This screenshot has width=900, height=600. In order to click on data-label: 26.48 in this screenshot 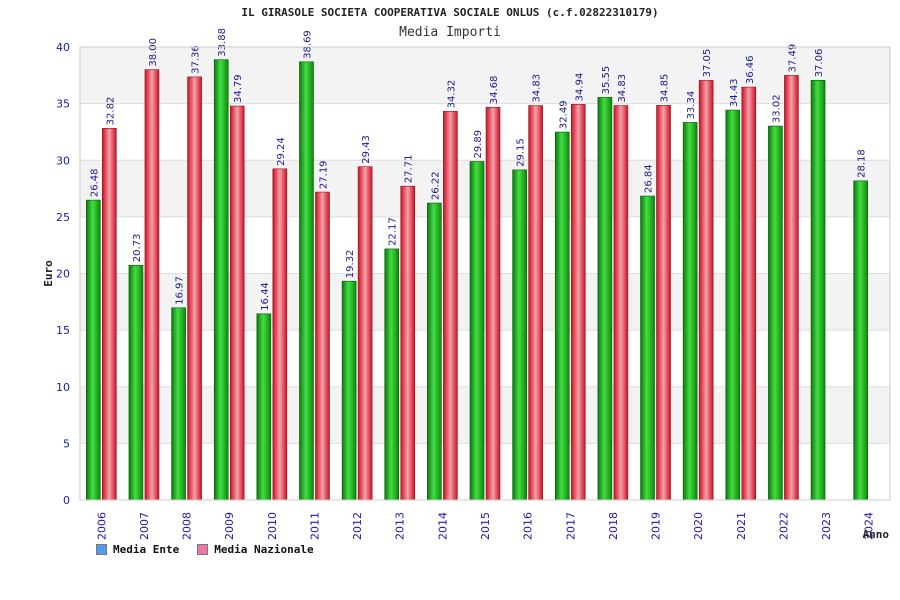, I will do `click(94, 182)`.